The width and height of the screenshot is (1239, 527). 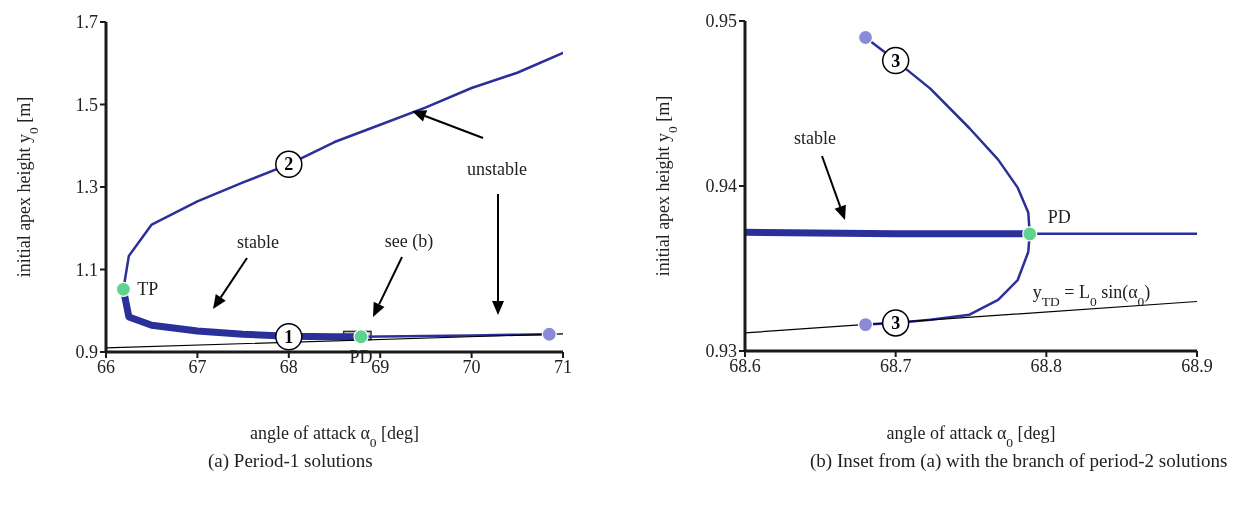 I want to click on y-tick-label: 0.95, so click(x=721, y=21).